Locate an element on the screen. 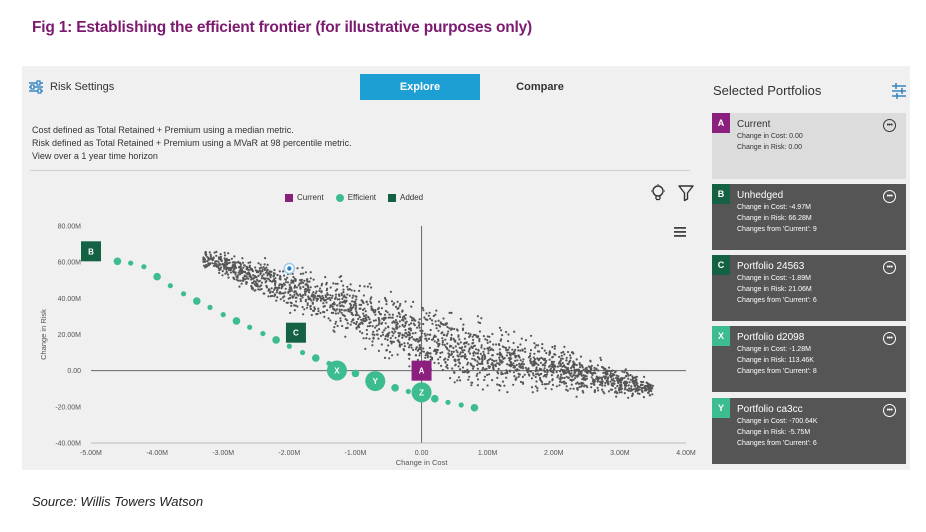 The image size is (926, 532). filter-icon is located at coordinates (686, 193).